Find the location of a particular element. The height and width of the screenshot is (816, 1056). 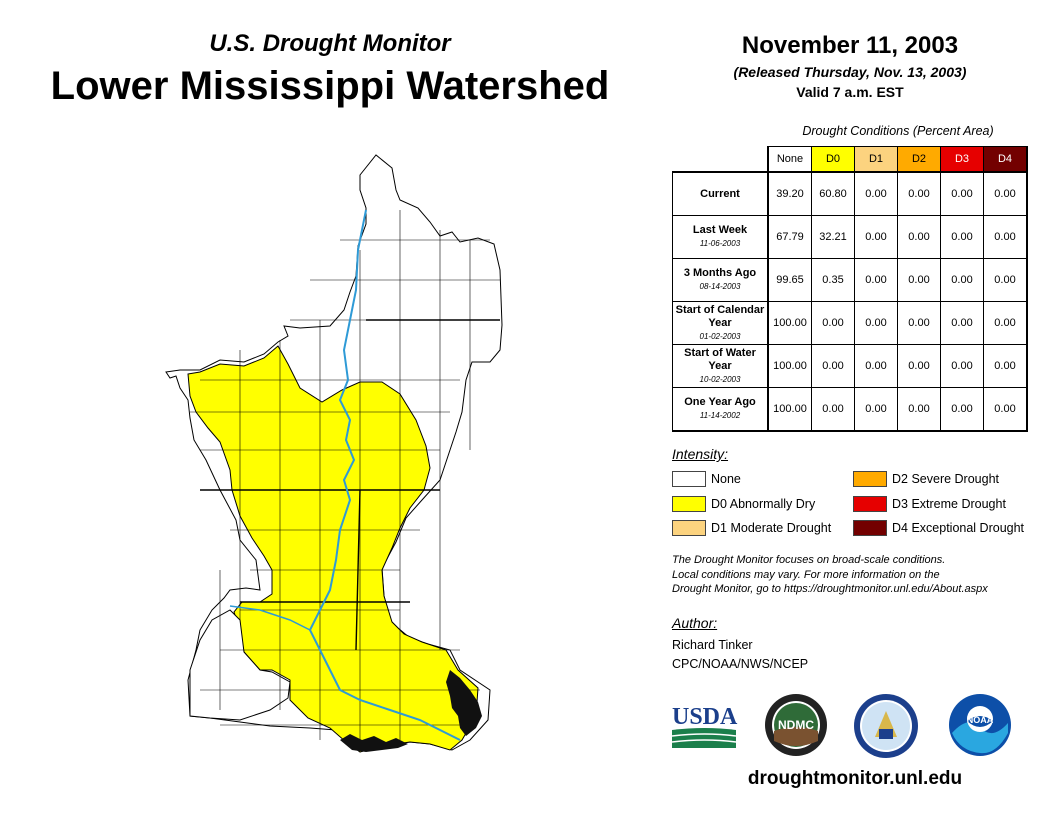

legend-label: D4 Exceptional Drought is located at coordinates (958, 528).